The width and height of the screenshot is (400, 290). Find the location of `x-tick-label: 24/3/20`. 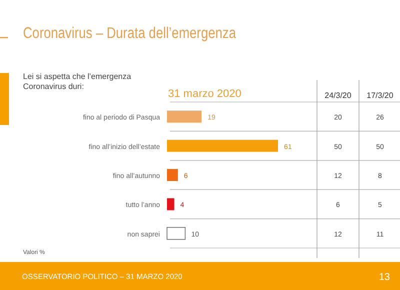

x-tick-label: 24/3/20 is located at coordinates (338, 95).